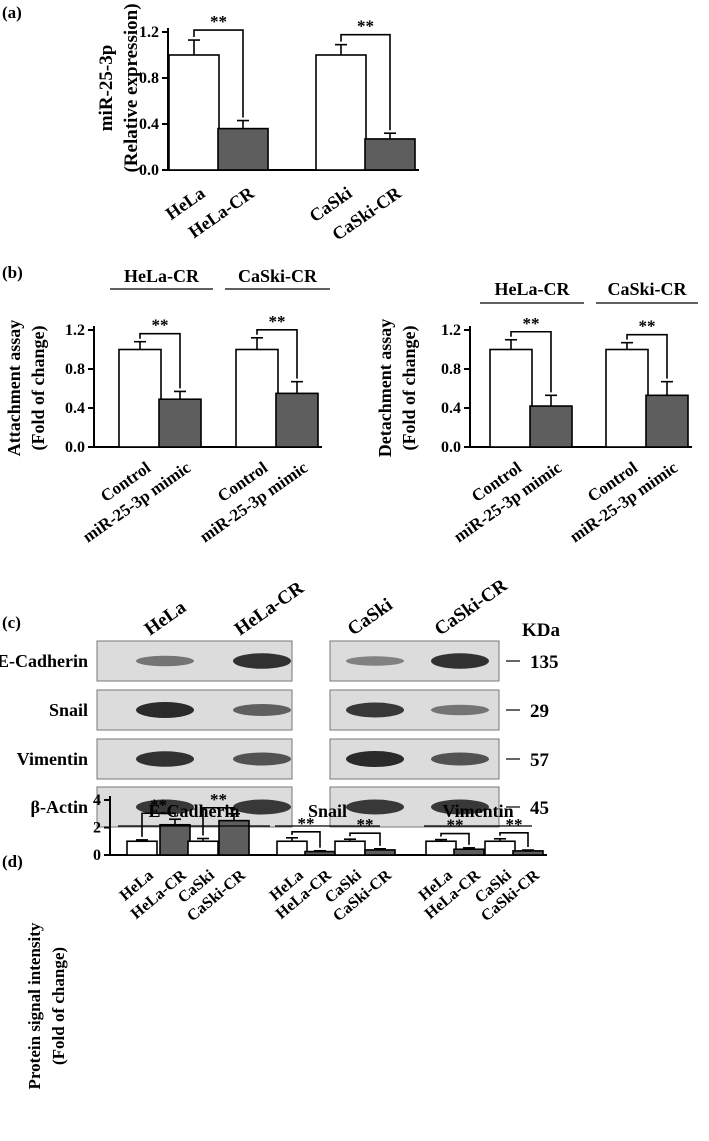 This screenshot has width=709, height=1141. What do you see at coordinates (97, 855) in the screenshot?
I see `y-tick-label: 0` at bounding box center [97, 855].